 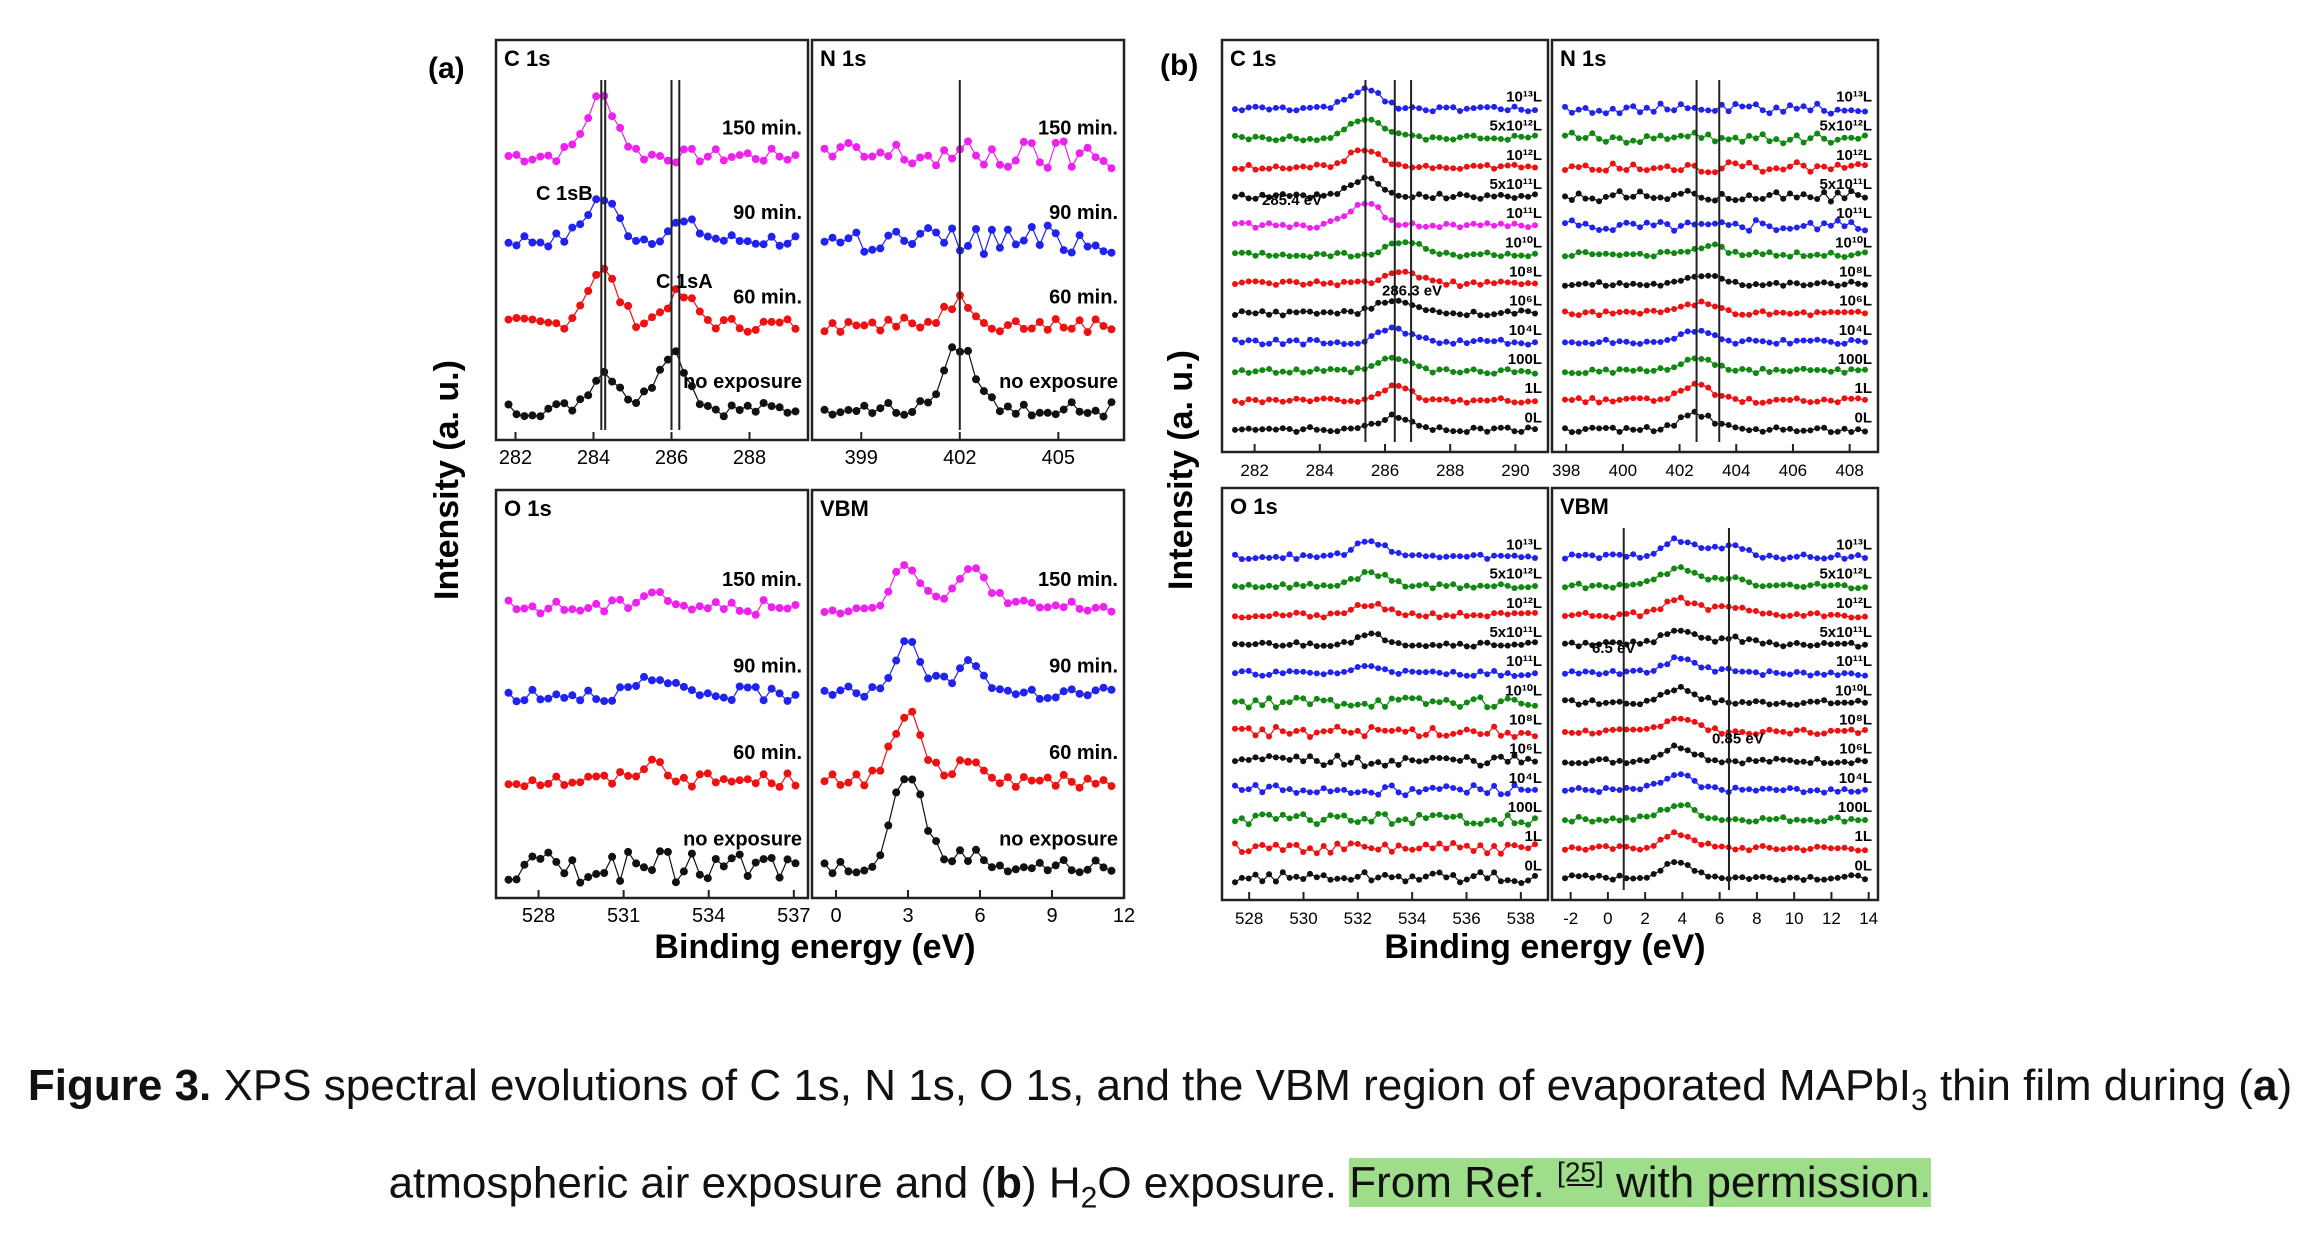 What do you see at coordinates (515, 458) in the screenshot?
I see `x-tick-label: 282` at bounding box center [515, 458].